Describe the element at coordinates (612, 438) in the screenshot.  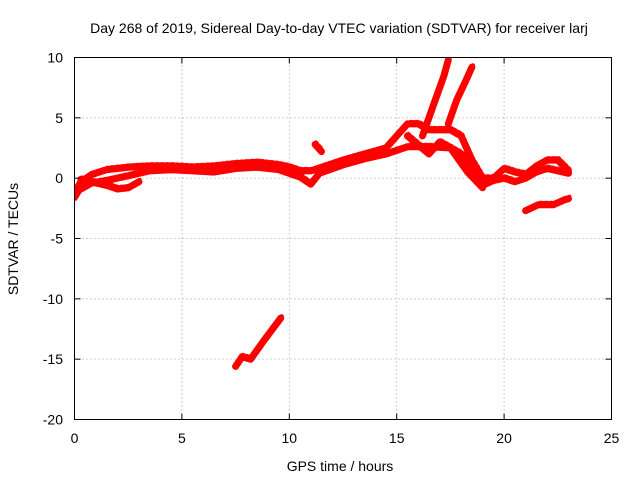
I see `x-tick-label: 25` at that location.